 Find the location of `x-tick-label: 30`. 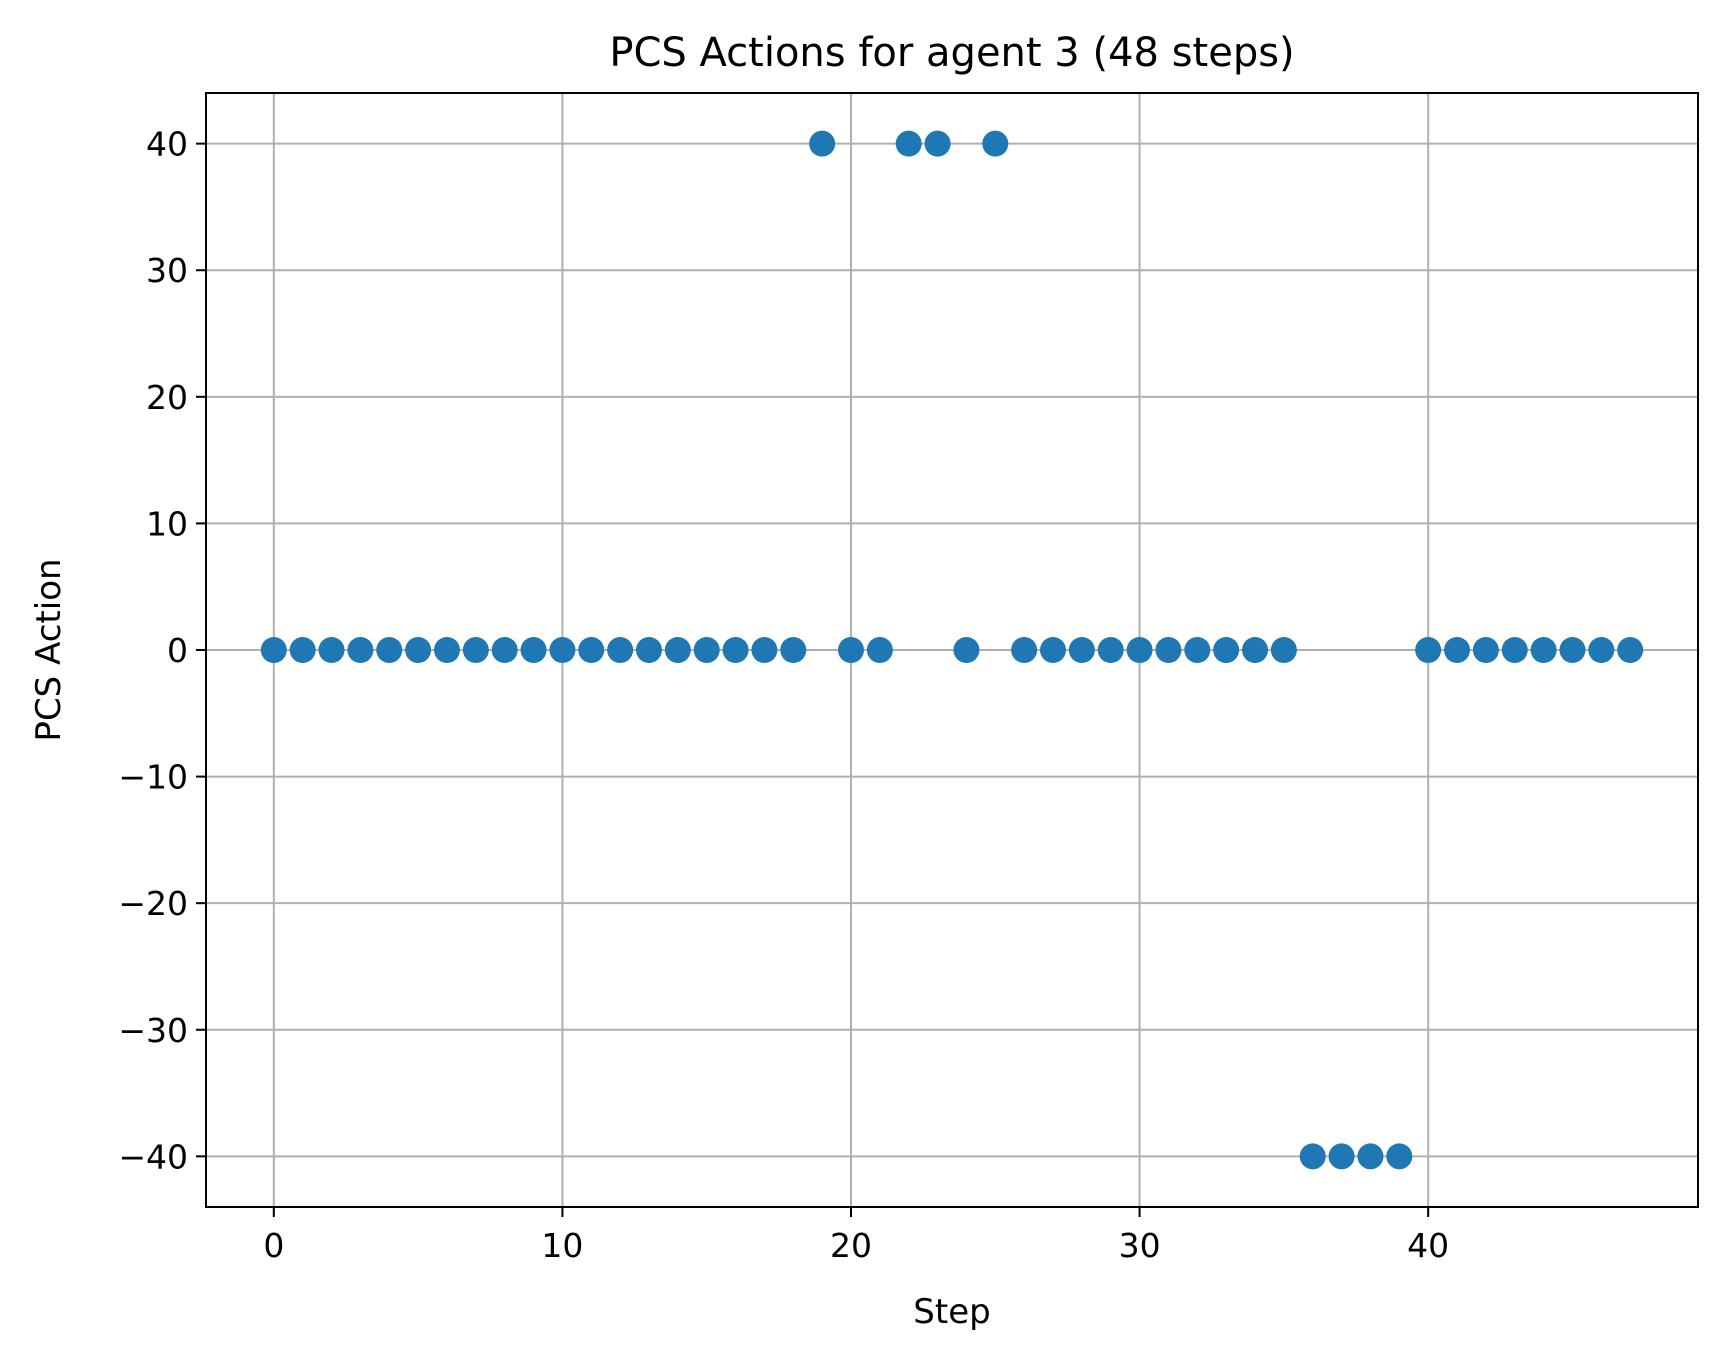

x-tick-label: 30 is located at coordinates (1140, 1245).